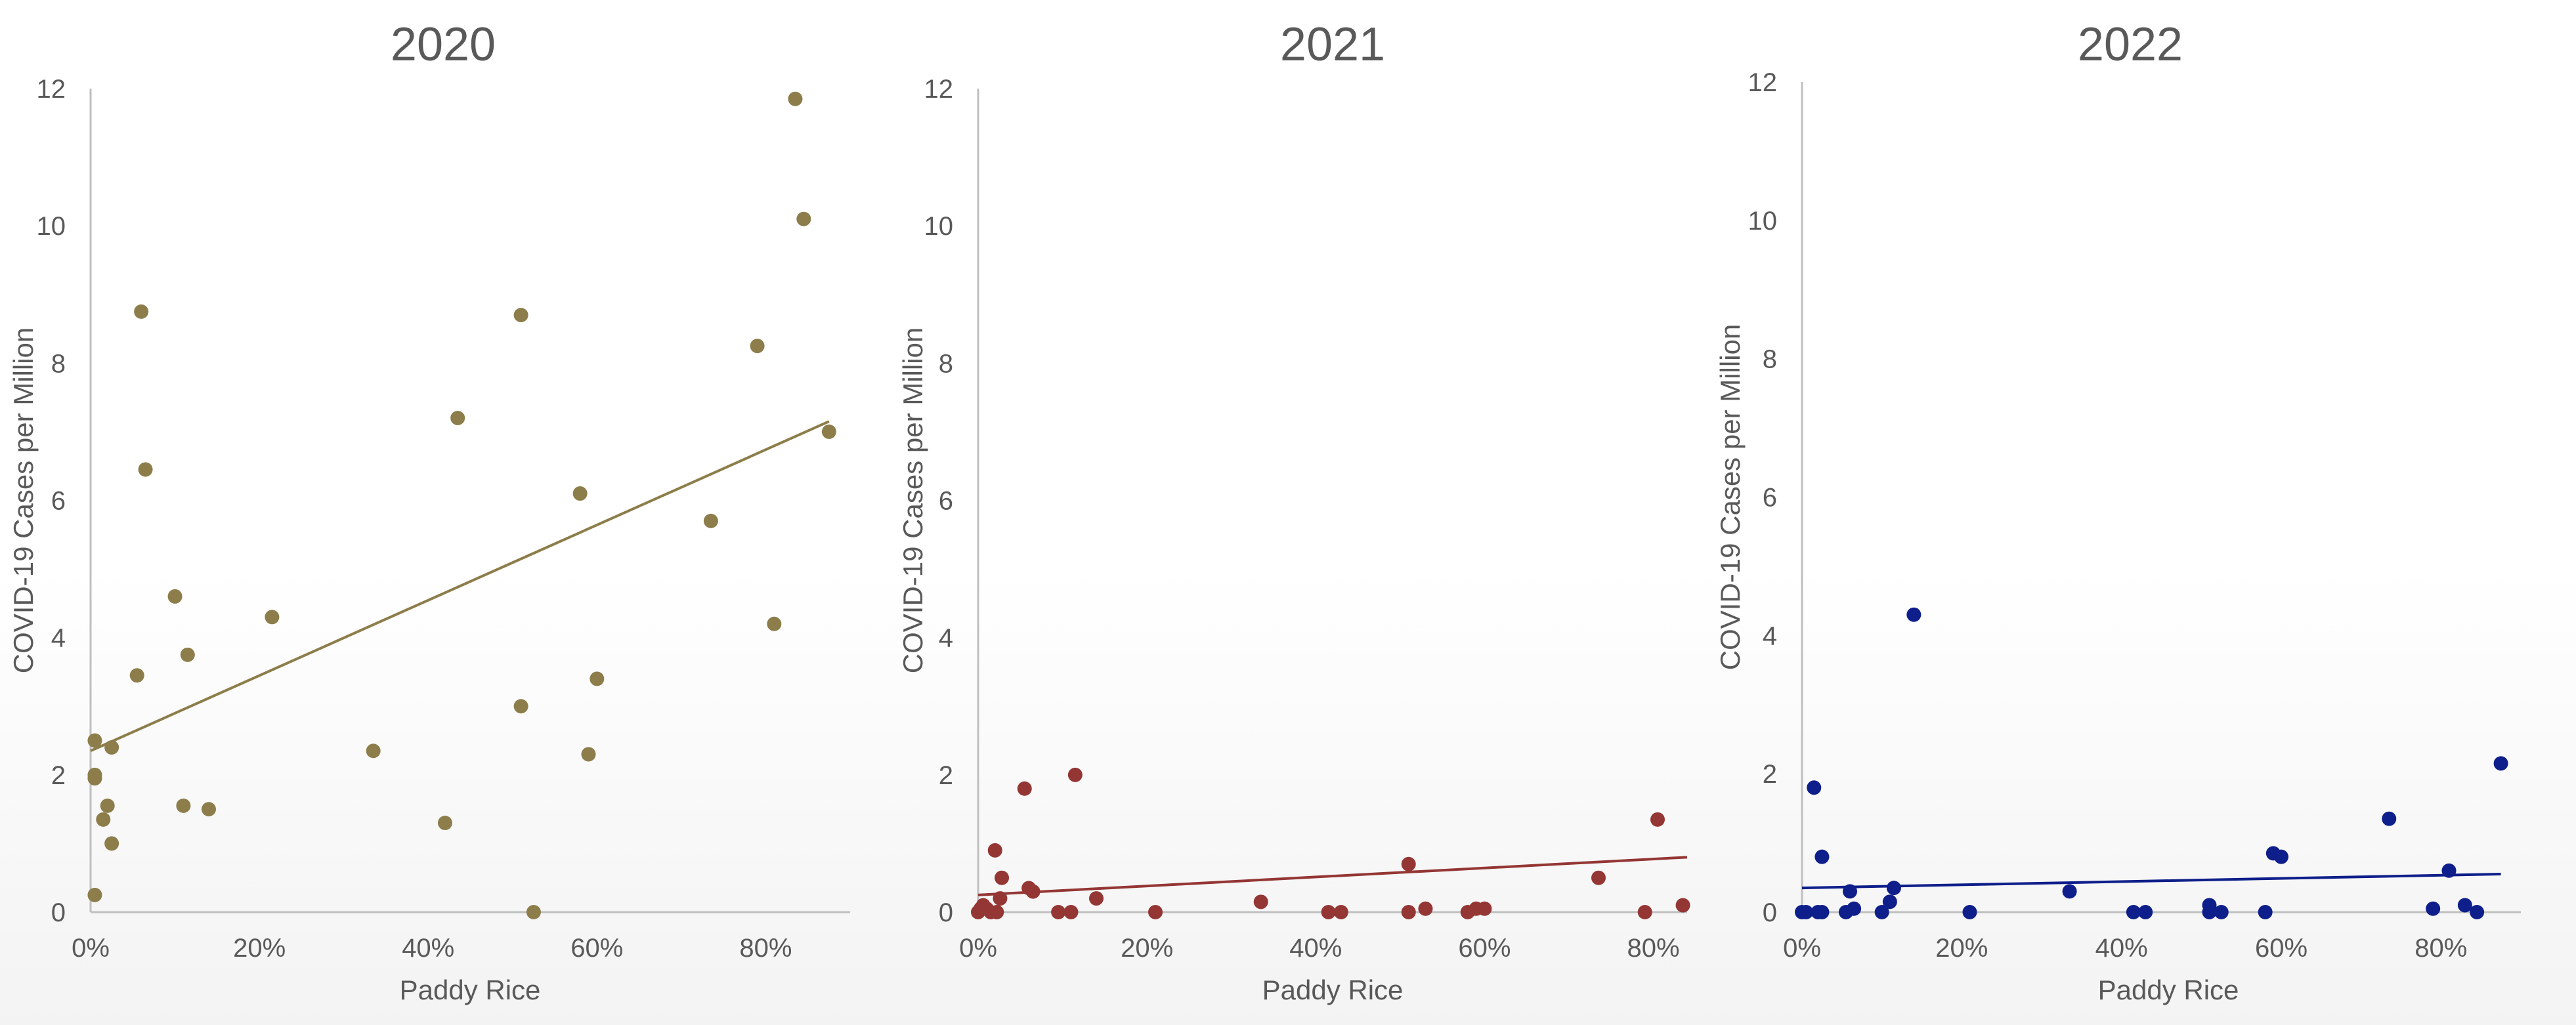 Image resolution: width=2576 pixels, height=1025 pixels. Describe the element at coordinates (978, 949) in the screenshot. I see `x-tick-label: 0%` at that location.